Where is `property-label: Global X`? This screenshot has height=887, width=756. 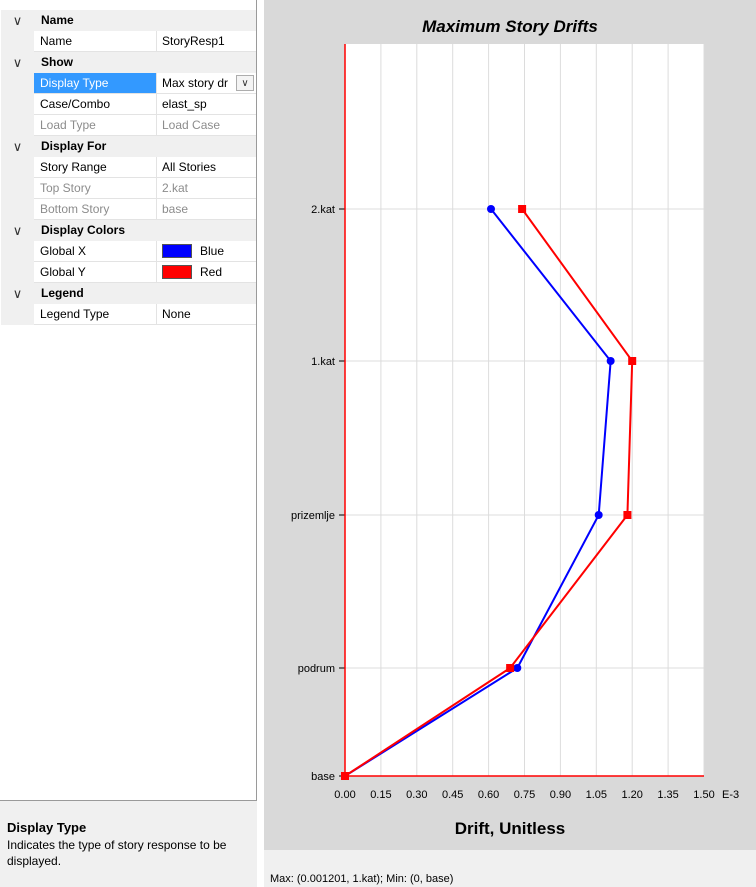
property-label: Global X is located at coordinates (95, 251).